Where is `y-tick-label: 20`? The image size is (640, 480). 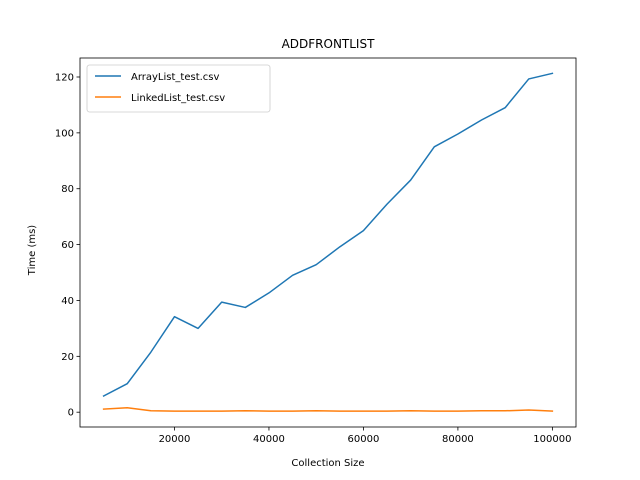
y-tick-label: 20 is located at coordinates (67, 357).